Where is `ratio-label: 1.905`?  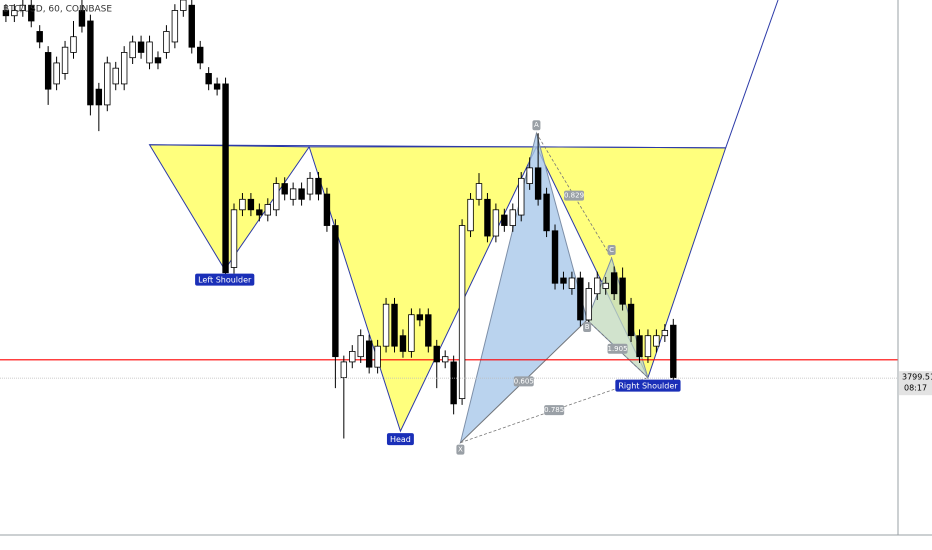
ratio-label: 1.905 is located at coordinates (618, 349).